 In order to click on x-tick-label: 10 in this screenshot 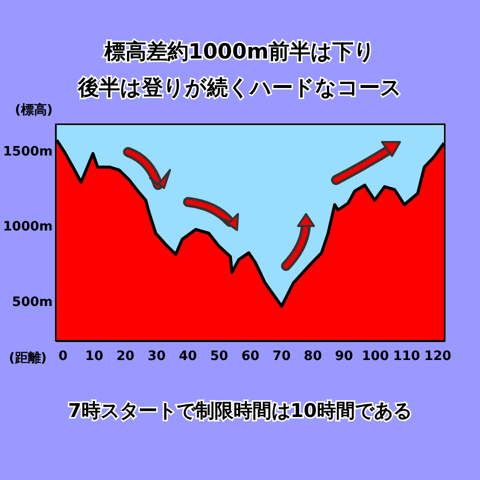, I will do `click(94, 356)`.